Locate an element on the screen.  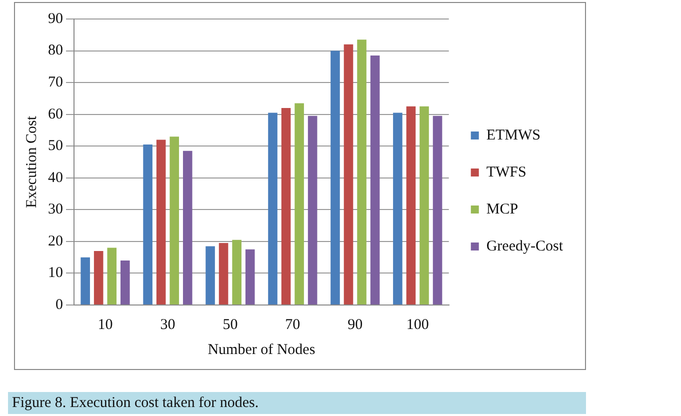
y-tick-label: 40 is located at coordinates (55, 178).